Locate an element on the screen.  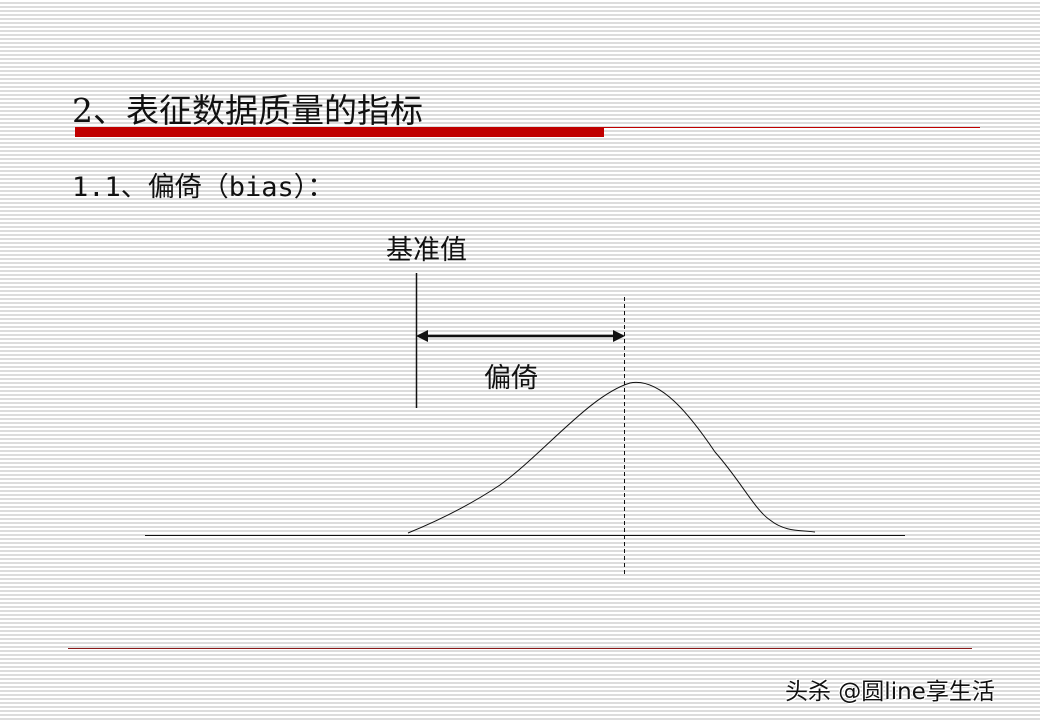
title-underline-thick is located at coordinates (339, 132).